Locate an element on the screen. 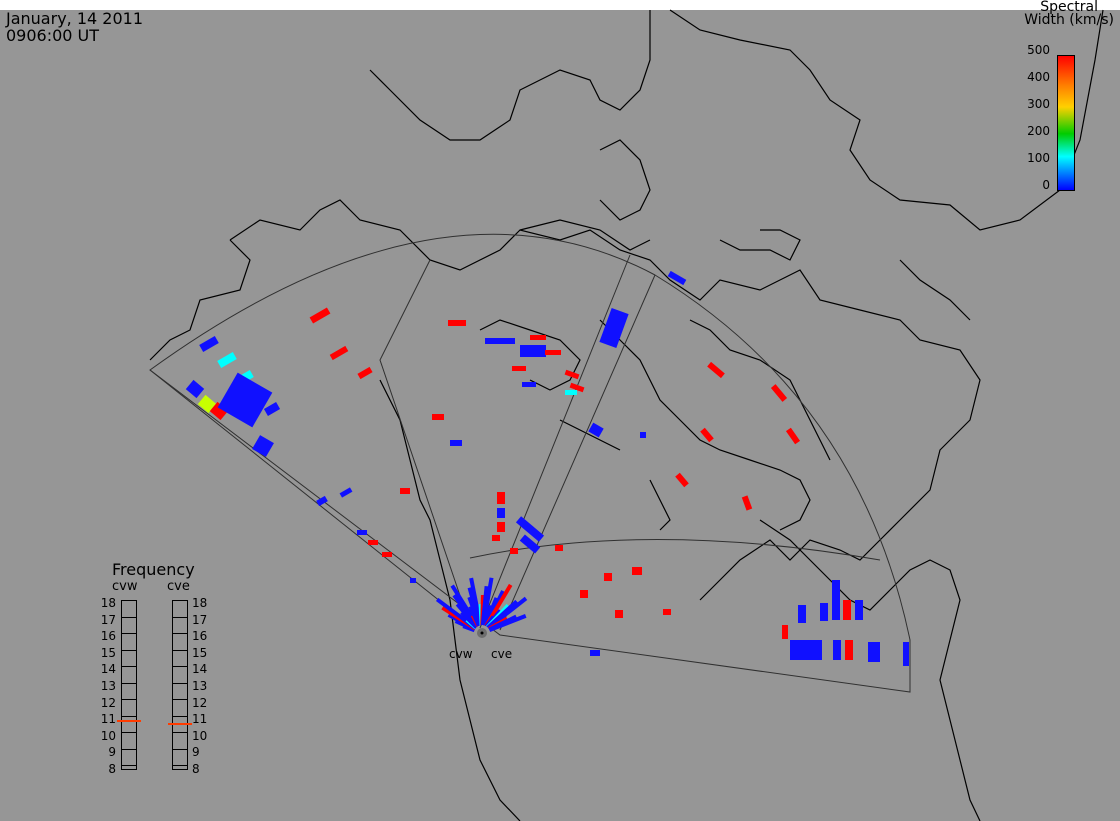 This screenshot has height=821, width=1120. frequency-title: Frequency is located at coordinates (153, 569).